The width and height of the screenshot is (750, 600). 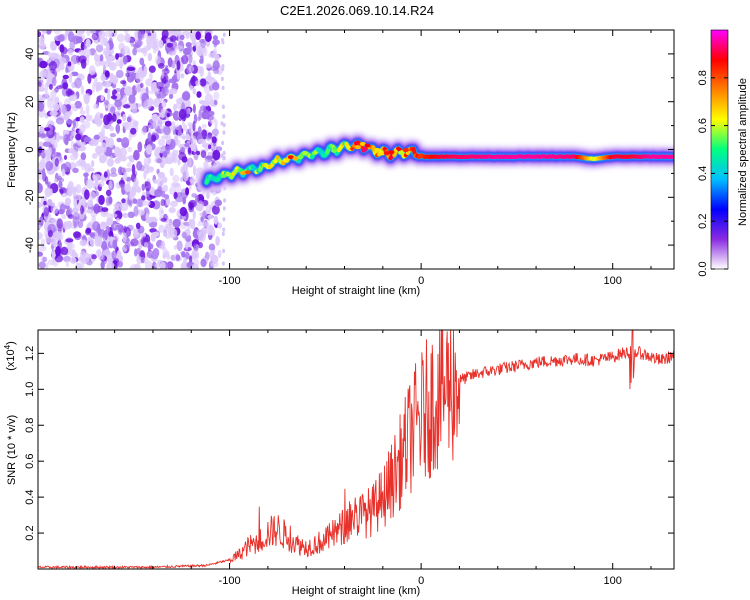 I want to click on snr-y-axis-label: SNR (10 * v/v), so click(x=12, y=450).